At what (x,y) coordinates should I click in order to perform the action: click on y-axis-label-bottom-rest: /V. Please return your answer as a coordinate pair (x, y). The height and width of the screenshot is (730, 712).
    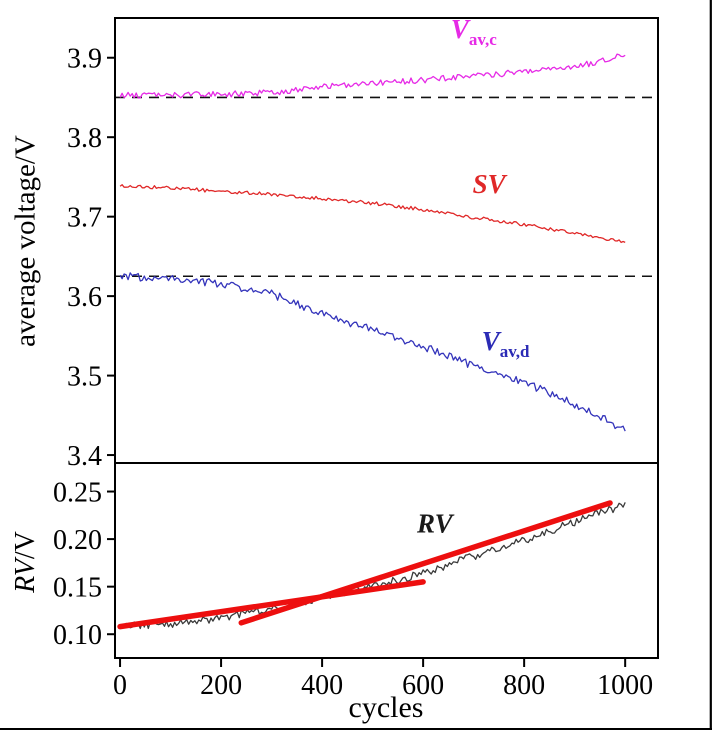
    Looking at the image, I should click on (25, 545).